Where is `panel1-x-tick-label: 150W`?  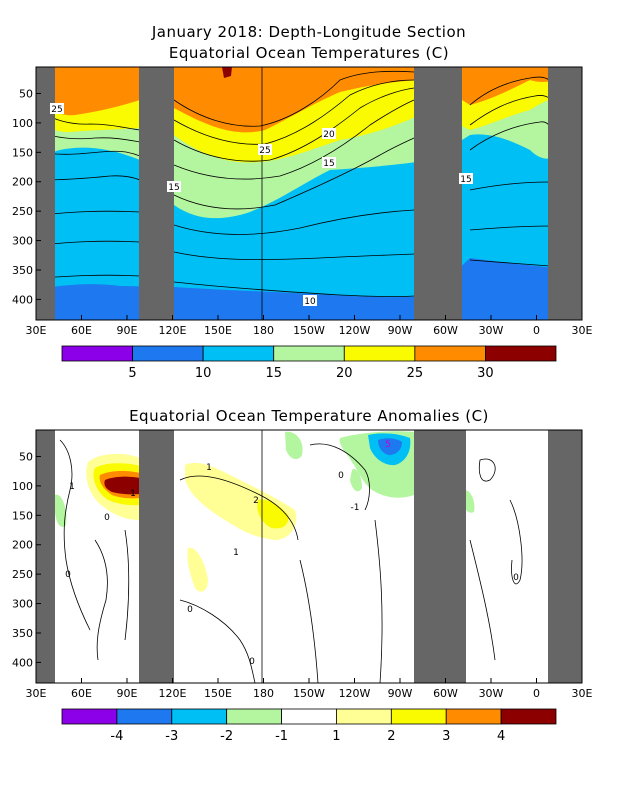
panel1-x-tick-label: 150W is located at coordinates (309, 330).